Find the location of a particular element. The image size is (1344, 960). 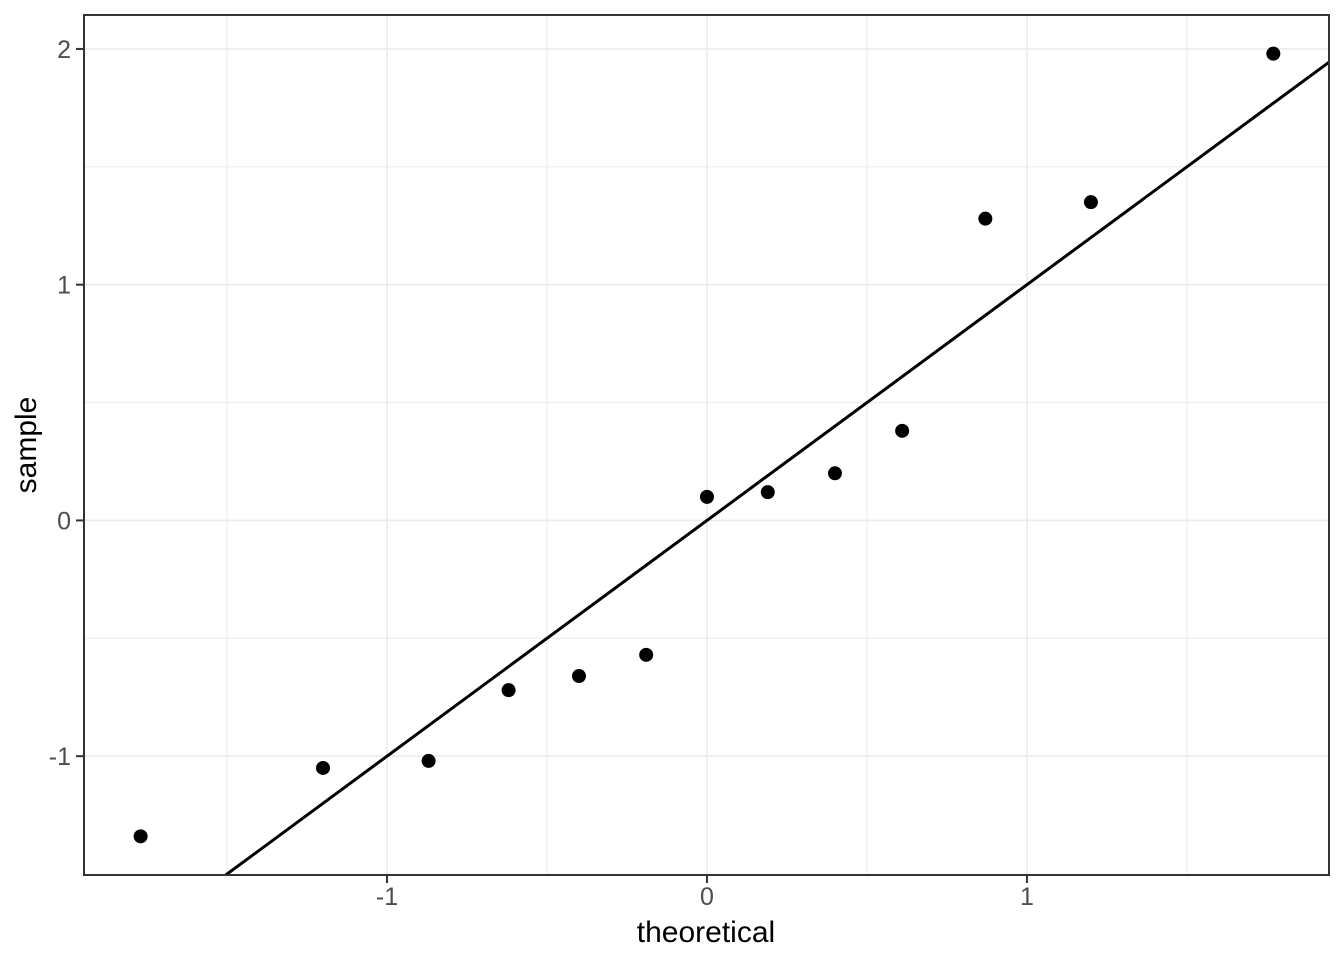

x-tick-label: 1 is located at coordinates (1027, 897).